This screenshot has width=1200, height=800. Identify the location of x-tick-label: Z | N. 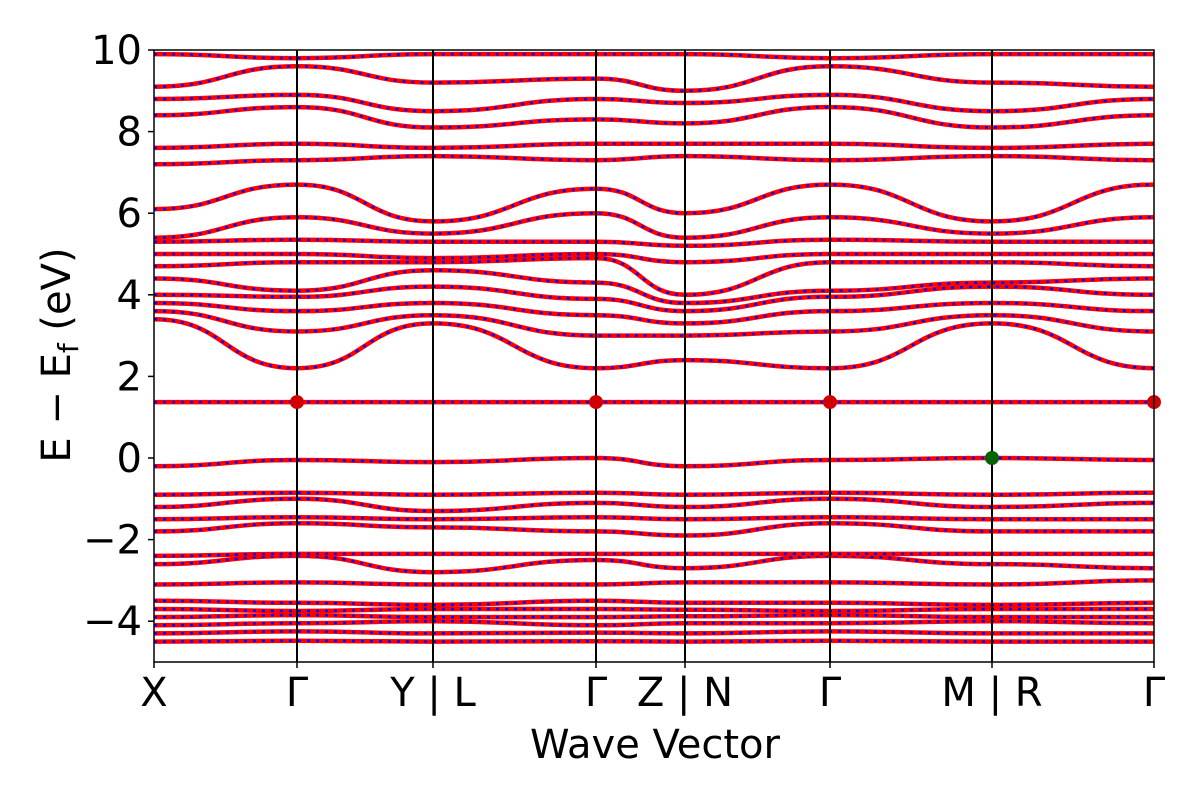
(685, 693).